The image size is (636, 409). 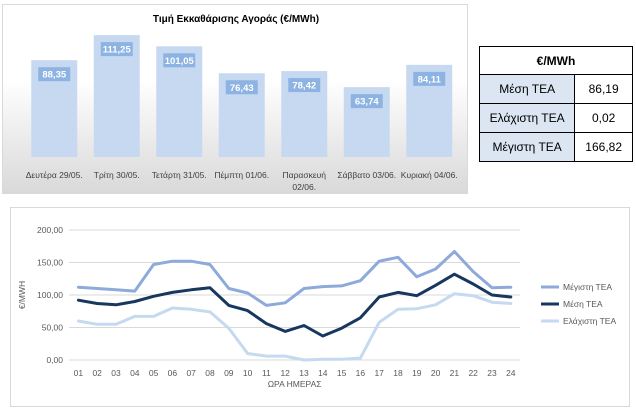 What do you see at coordinates (173, 373) in the screenshot?
I see `x-tick-label: 06` at bounding box center [173, 373].